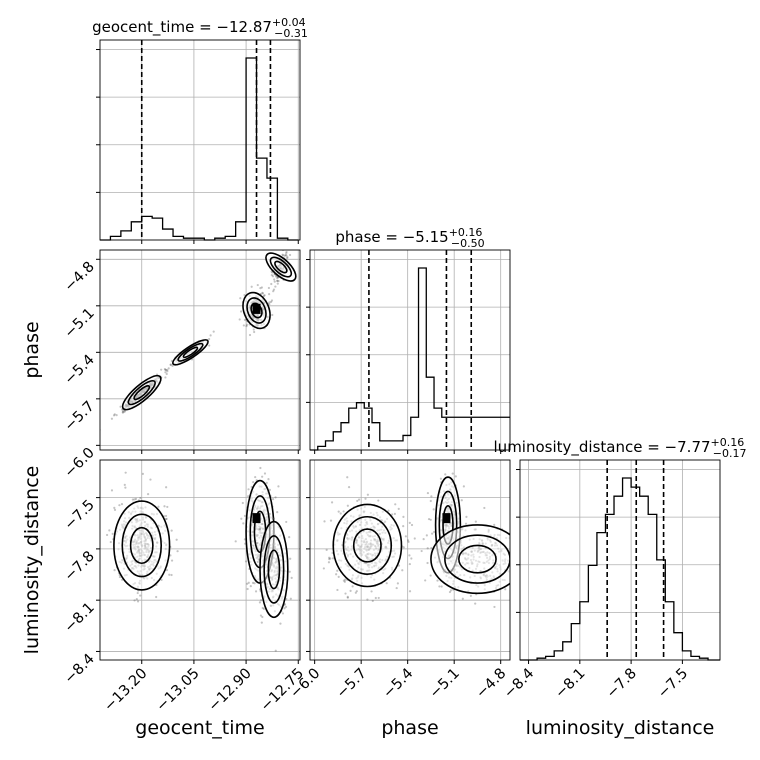  Describe the element at coordinates (570, 684) in the screenshot. I see `x-tick-label: −8.1` at that location.